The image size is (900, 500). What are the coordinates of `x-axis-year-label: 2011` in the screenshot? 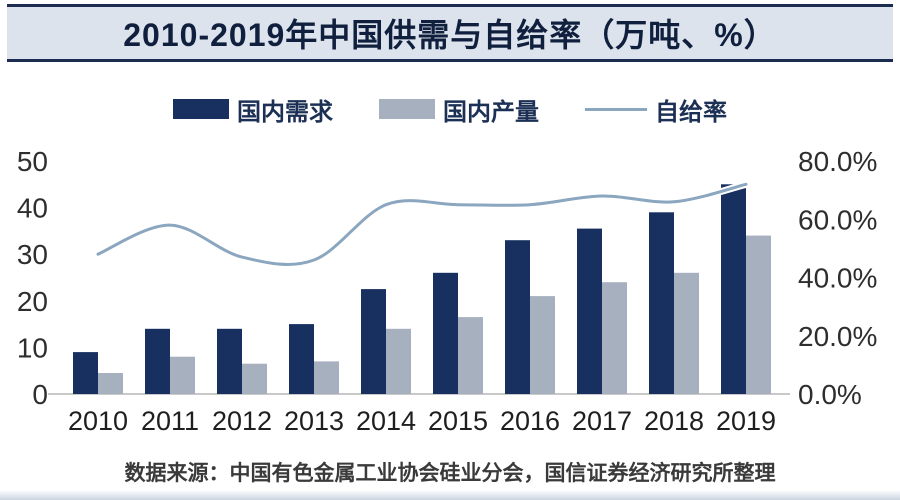 It's located at (170, 421).